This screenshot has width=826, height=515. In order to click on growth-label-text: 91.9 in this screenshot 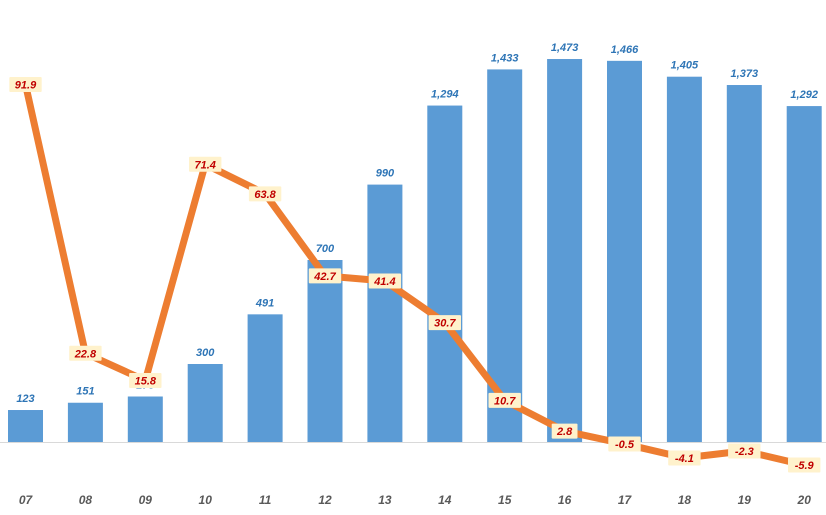, I will do `click(26, 86)`.